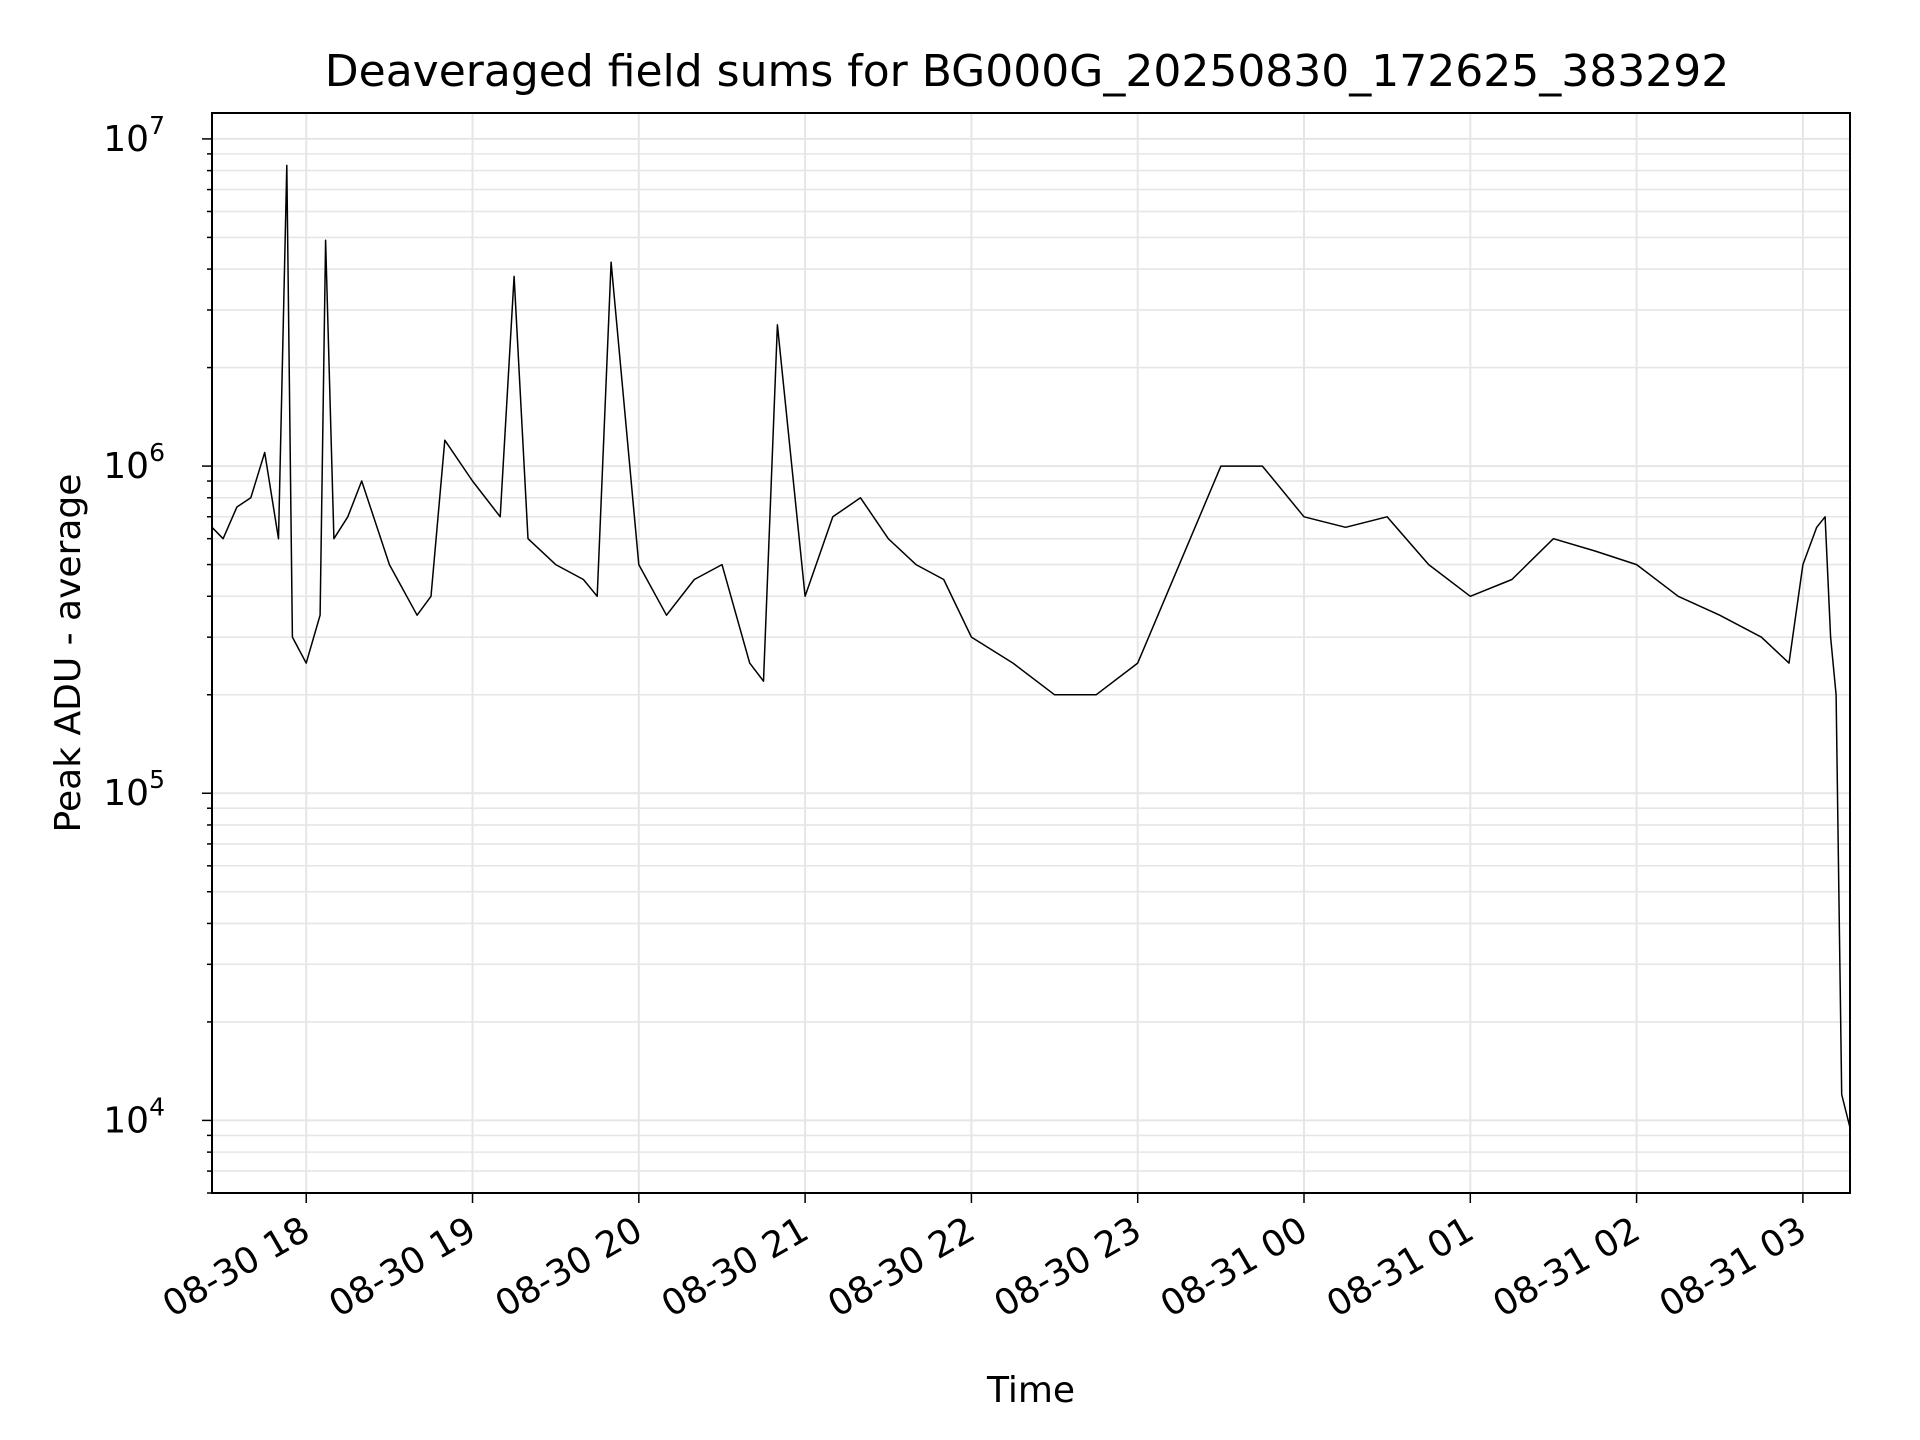  I want to click on x-tick-label: 08-30 20, so click(569, 1267).